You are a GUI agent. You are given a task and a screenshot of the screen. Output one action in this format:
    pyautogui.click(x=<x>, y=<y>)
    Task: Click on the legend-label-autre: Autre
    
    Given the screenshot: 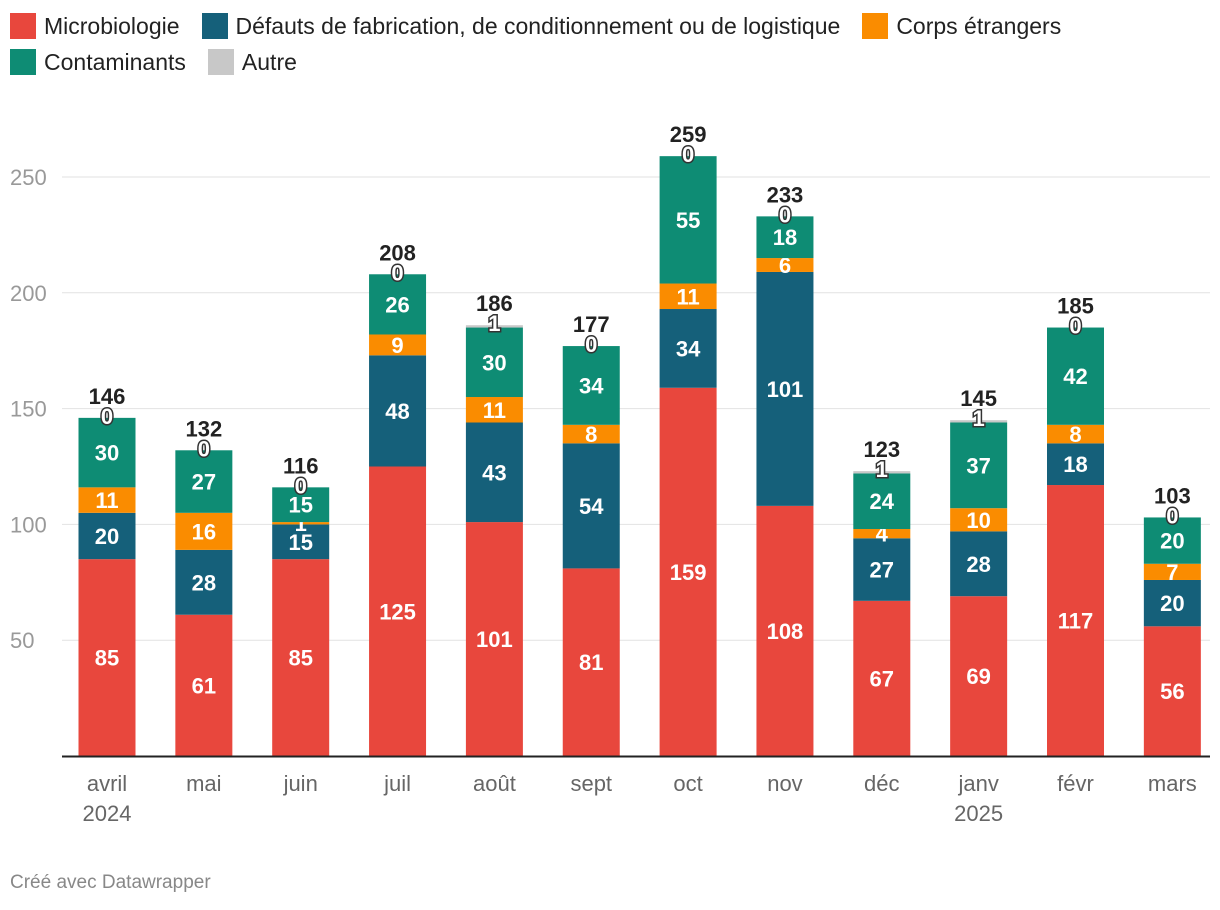 What is the action you would take?
    pyautogui.click(x=269, y=61)
    